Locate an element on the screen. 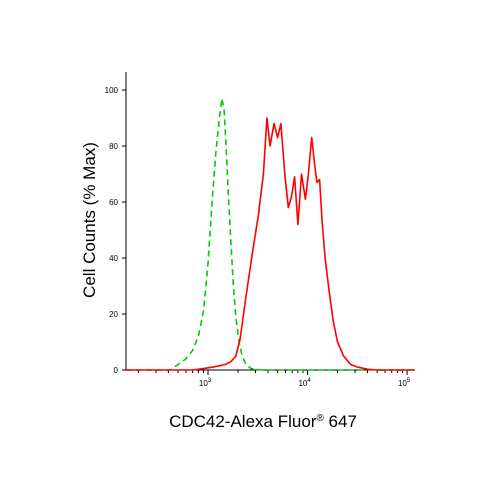  x-tick-label: 10⁵ is located at coordinates (404, 383).